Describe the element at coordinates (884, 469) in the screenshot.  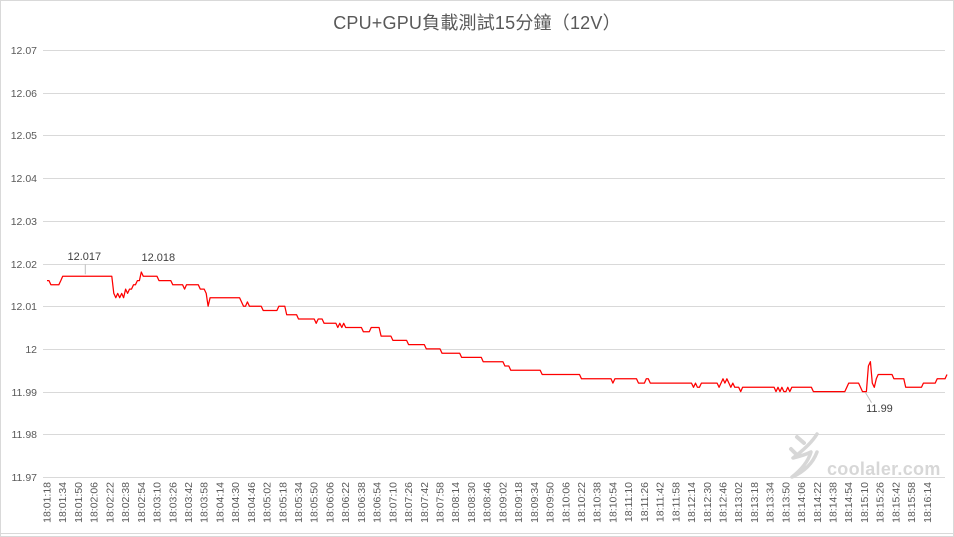
I see `coolaler-watermark-text: coolaler.com` at that location.